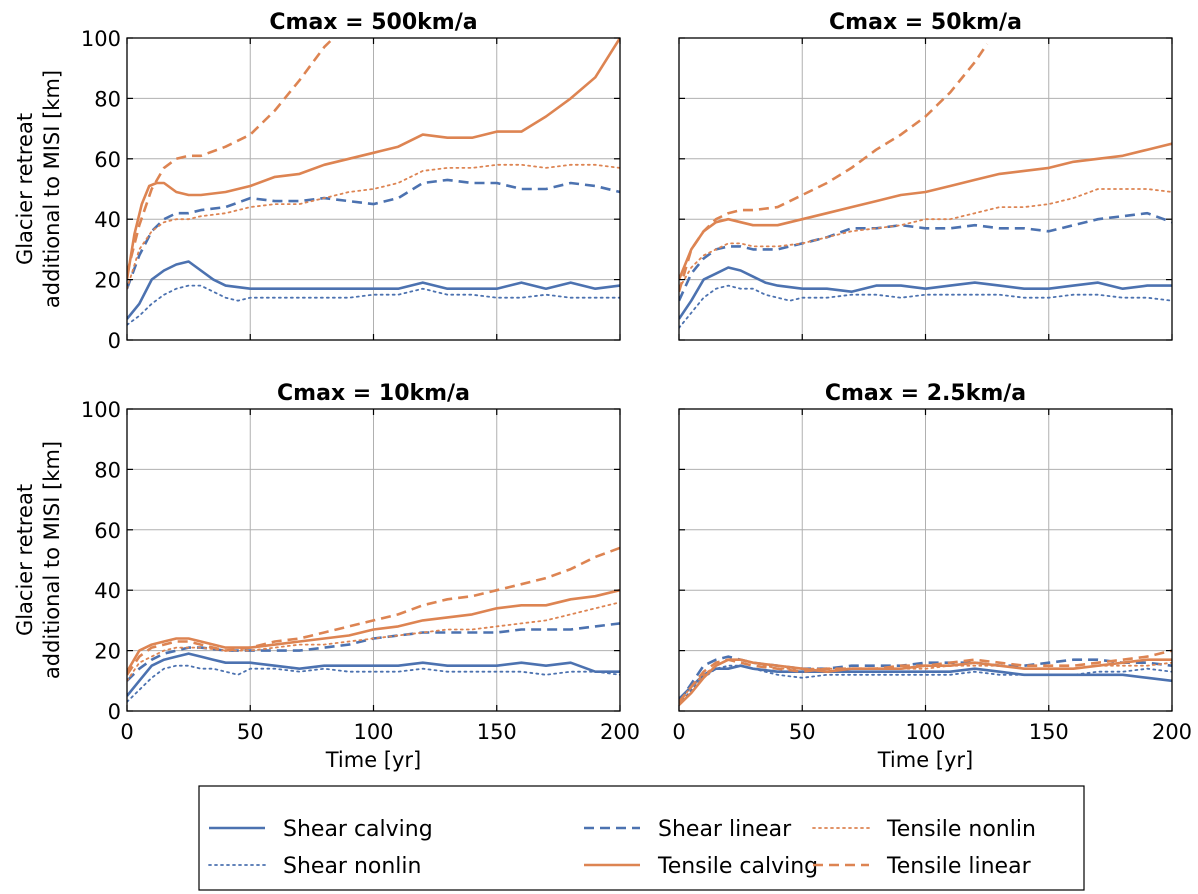 The image size is (1198, 894). Describe the element at coordinates (352, 866) in the screenshot. I see `legend-label: Shear nonlin` at that location.